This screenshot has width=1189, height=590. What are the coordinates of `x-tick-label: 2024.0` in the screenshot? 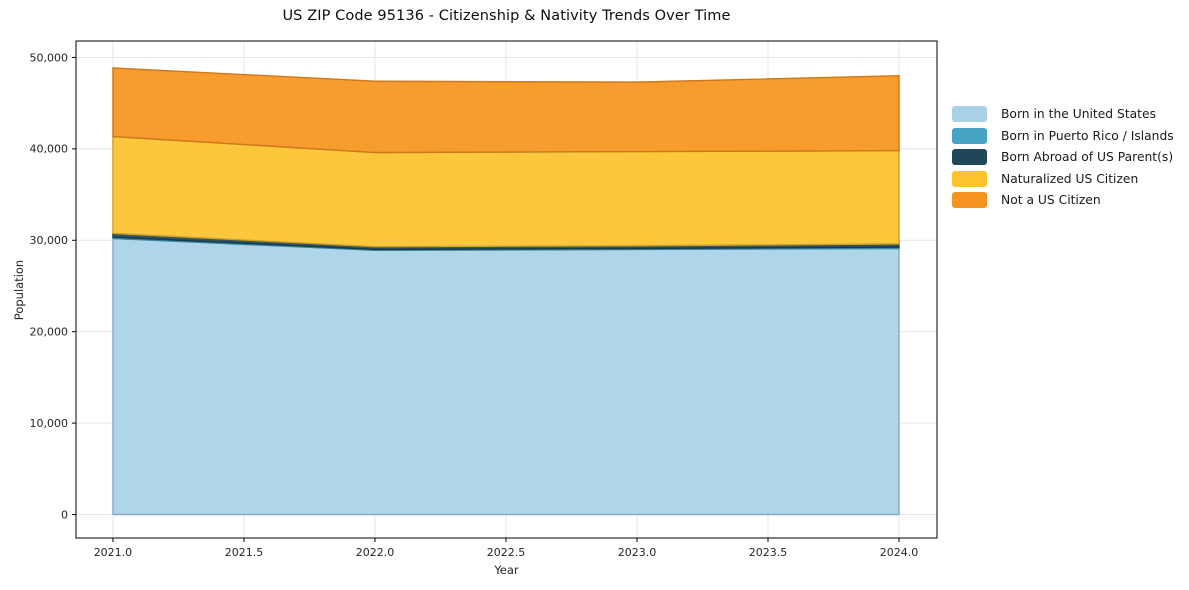 It's located at (899, 552).